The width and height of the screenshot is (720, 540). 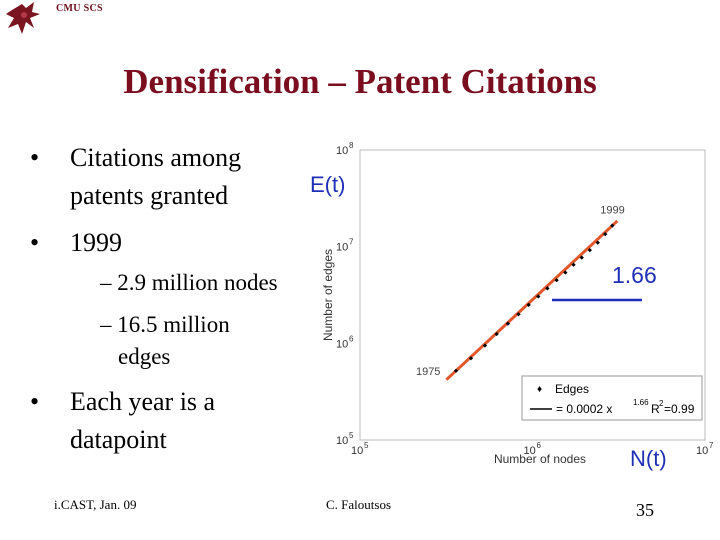 I want to click on bullet-citations-line2: patents granted, so click(x=149, y=195).